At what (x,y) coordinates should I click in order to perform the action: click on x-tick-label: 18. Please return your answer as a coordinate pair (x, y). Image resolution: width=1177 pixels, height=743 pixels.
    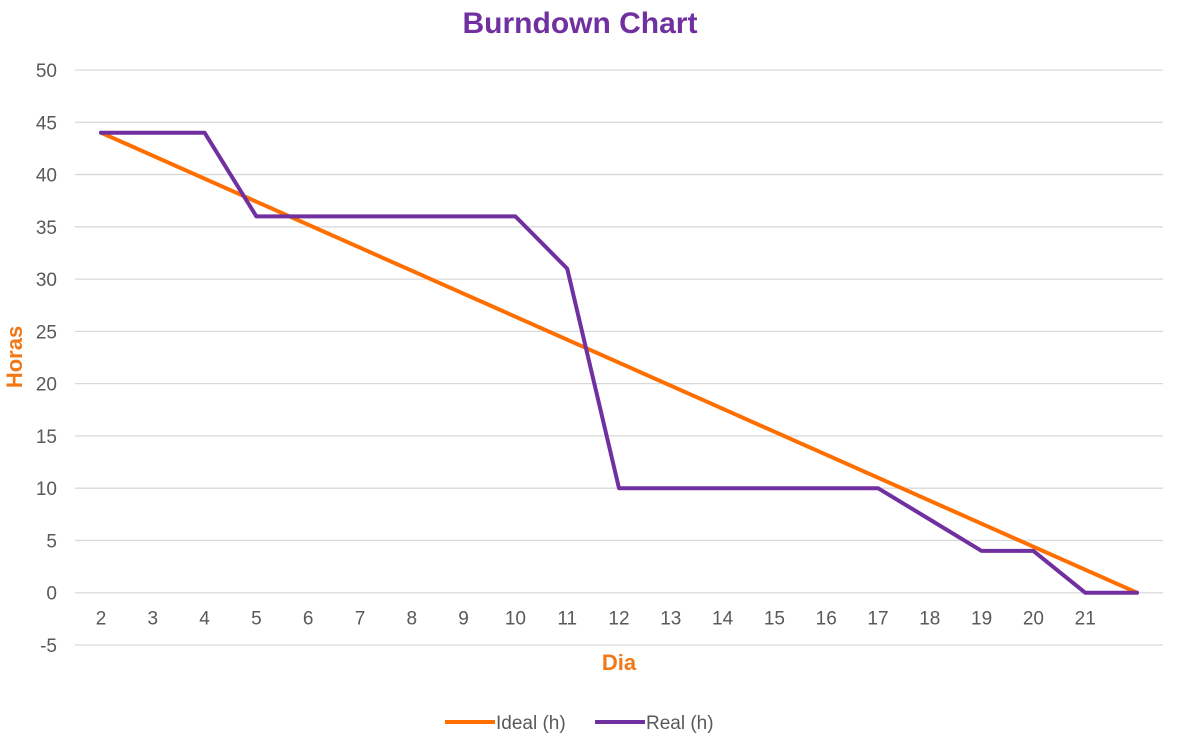
    Looking at the image, I should click on (929, 619).